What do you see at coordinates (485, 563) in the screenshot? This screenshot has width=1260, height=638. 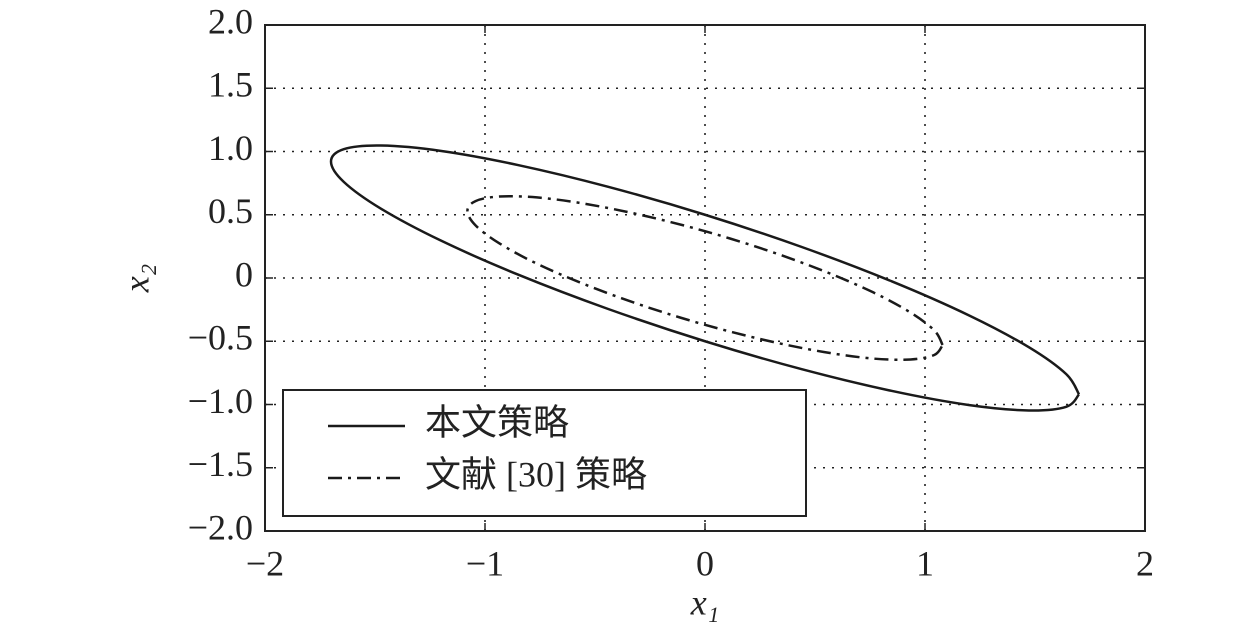 I see `x-tick-label: −1` at bounding box center [485, 563].